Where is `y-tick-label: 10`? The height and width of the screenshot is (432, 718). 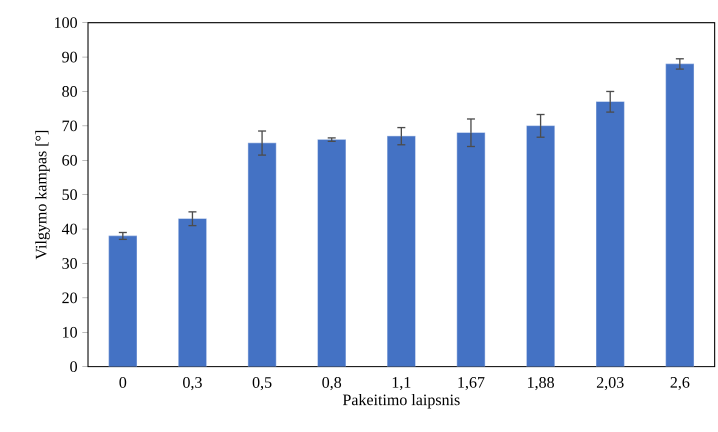
y-tick-label: 10 is located at coordinates (70, 332).